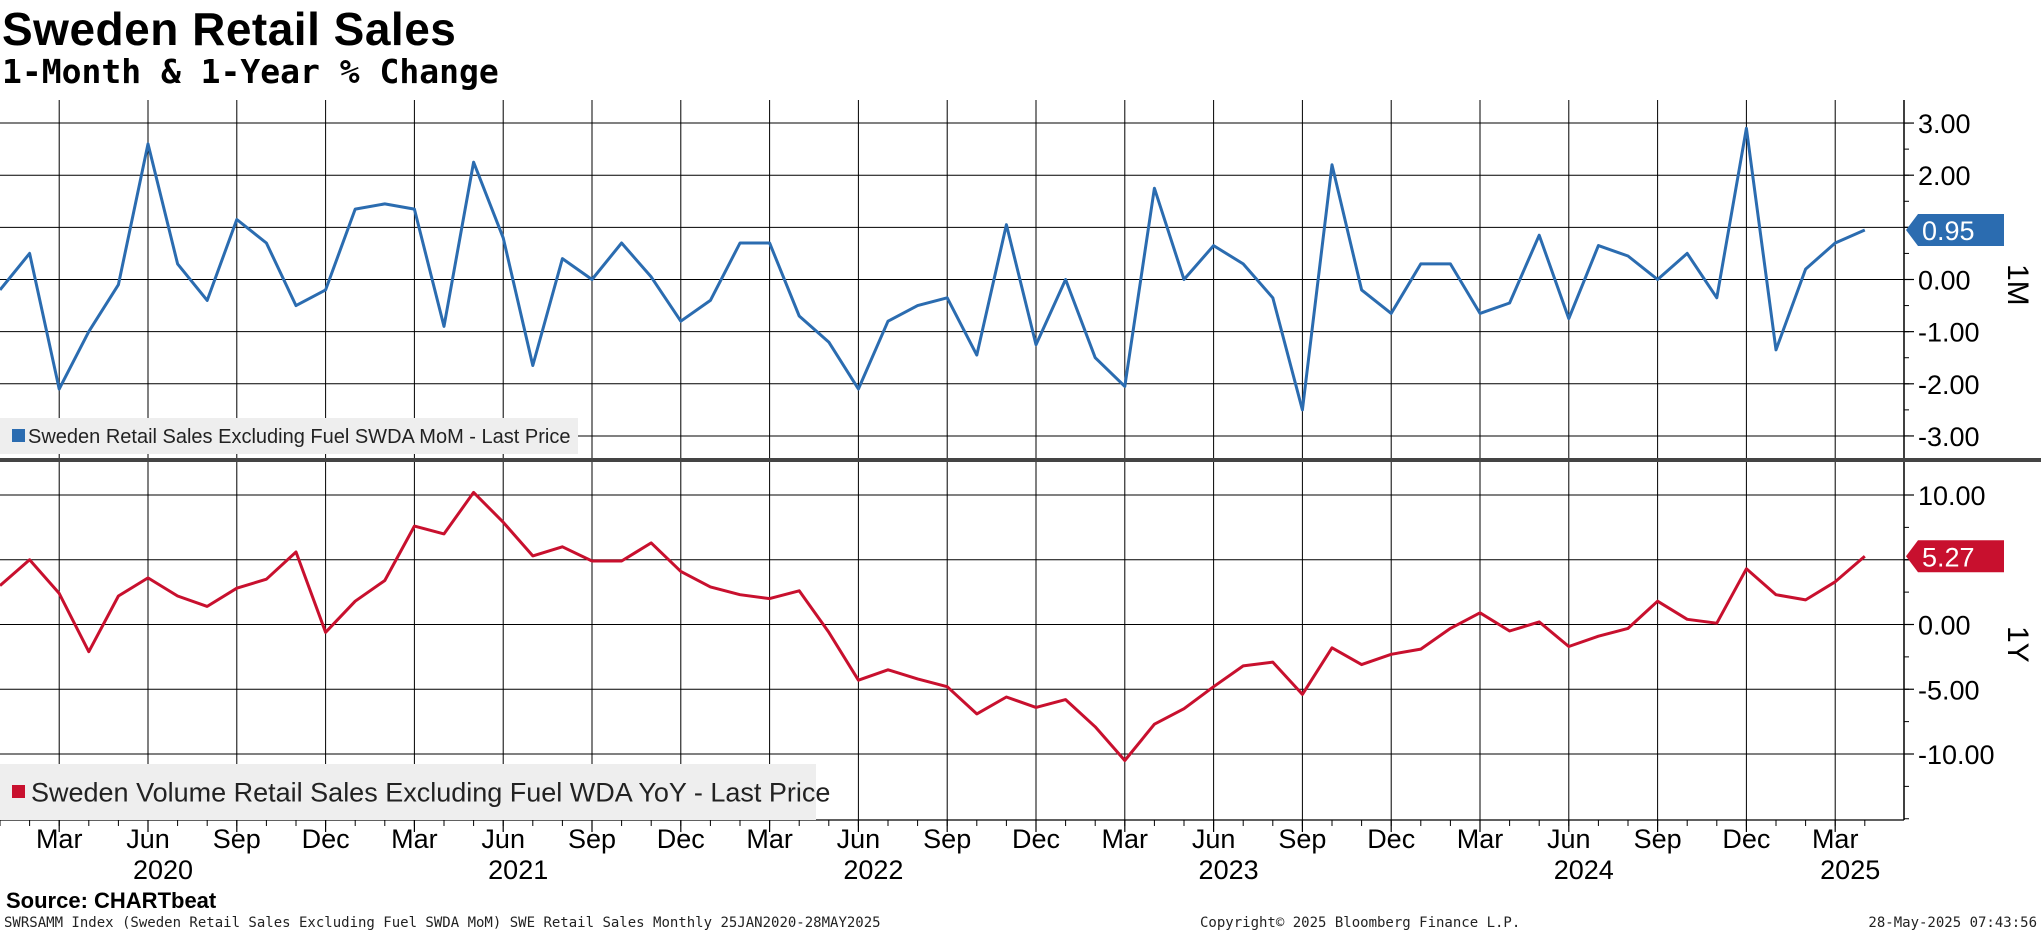  Describe the element at coordinates (1229, 870) in the screenshot. I see `x-year-label: 2023` at that location.